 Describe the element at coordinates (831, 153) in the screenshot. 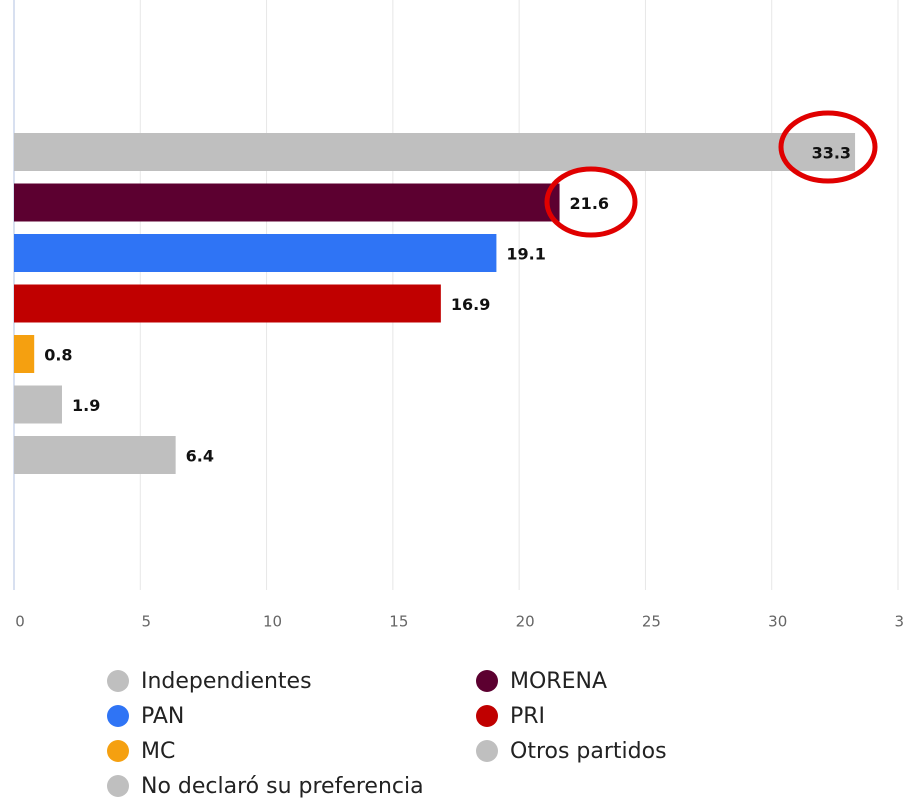

I see `value-label: 33.3` at that location.